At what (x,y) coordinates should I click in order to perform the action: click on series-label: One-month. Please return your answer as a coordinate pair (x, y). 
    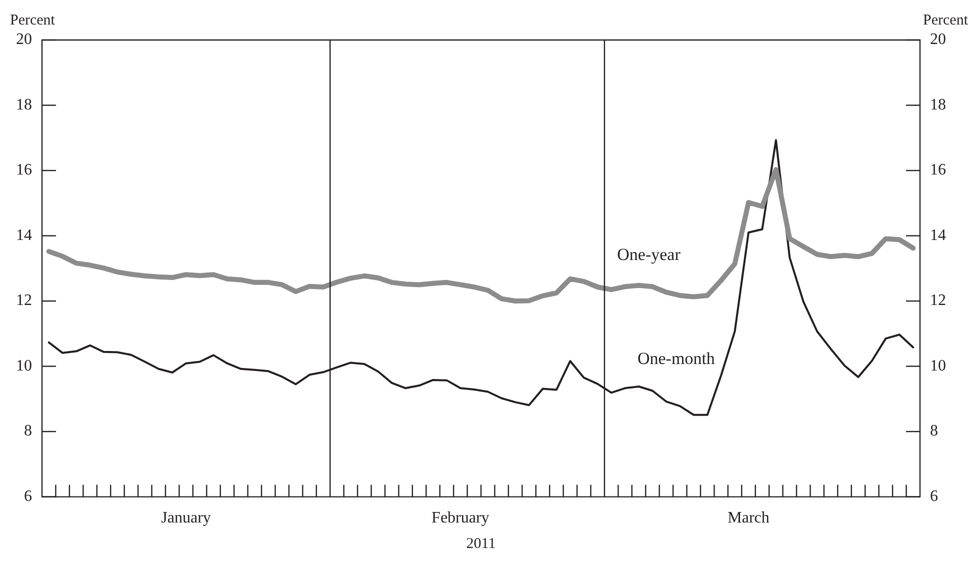
    Looking at the image, I should click on (676, 358).